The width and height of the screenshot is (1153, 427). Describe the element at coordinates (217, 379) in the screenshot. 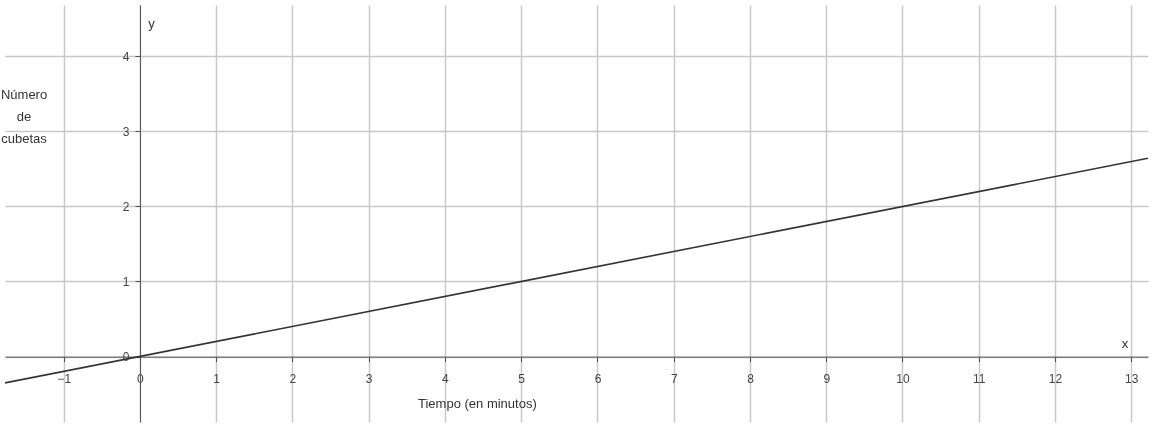

I see `x-tick-label: 1` at that location.